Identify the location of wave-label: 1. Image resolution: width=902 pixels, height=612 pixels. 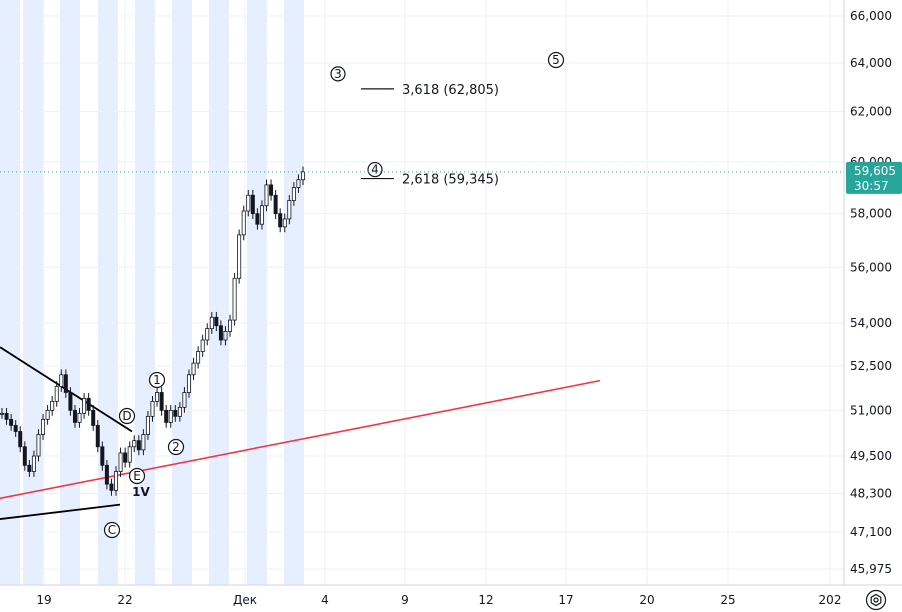
(157, 380).